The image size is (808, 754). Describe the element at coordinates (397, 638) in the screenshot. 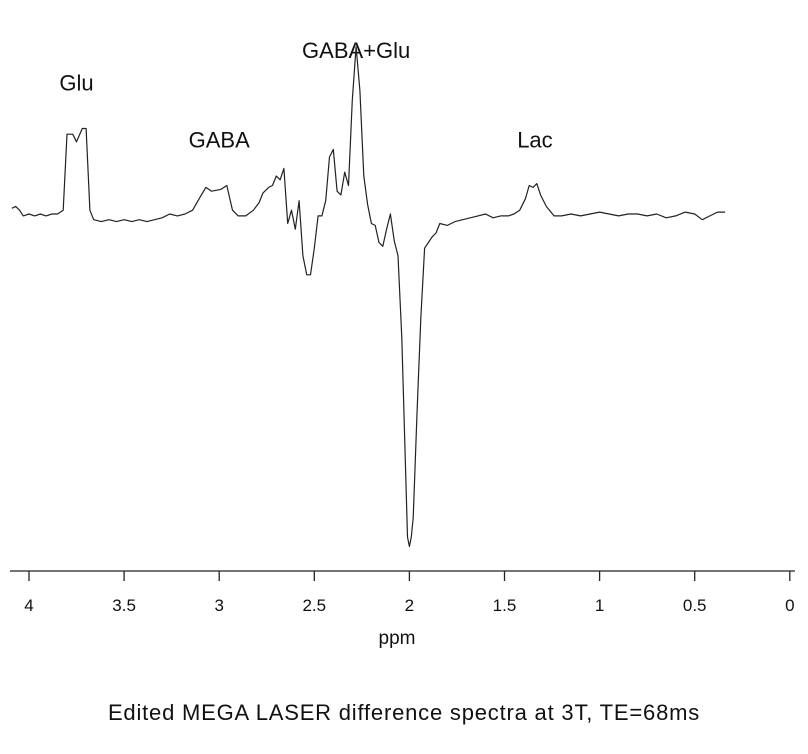

I see `x-axis-title: ppm` at that location.